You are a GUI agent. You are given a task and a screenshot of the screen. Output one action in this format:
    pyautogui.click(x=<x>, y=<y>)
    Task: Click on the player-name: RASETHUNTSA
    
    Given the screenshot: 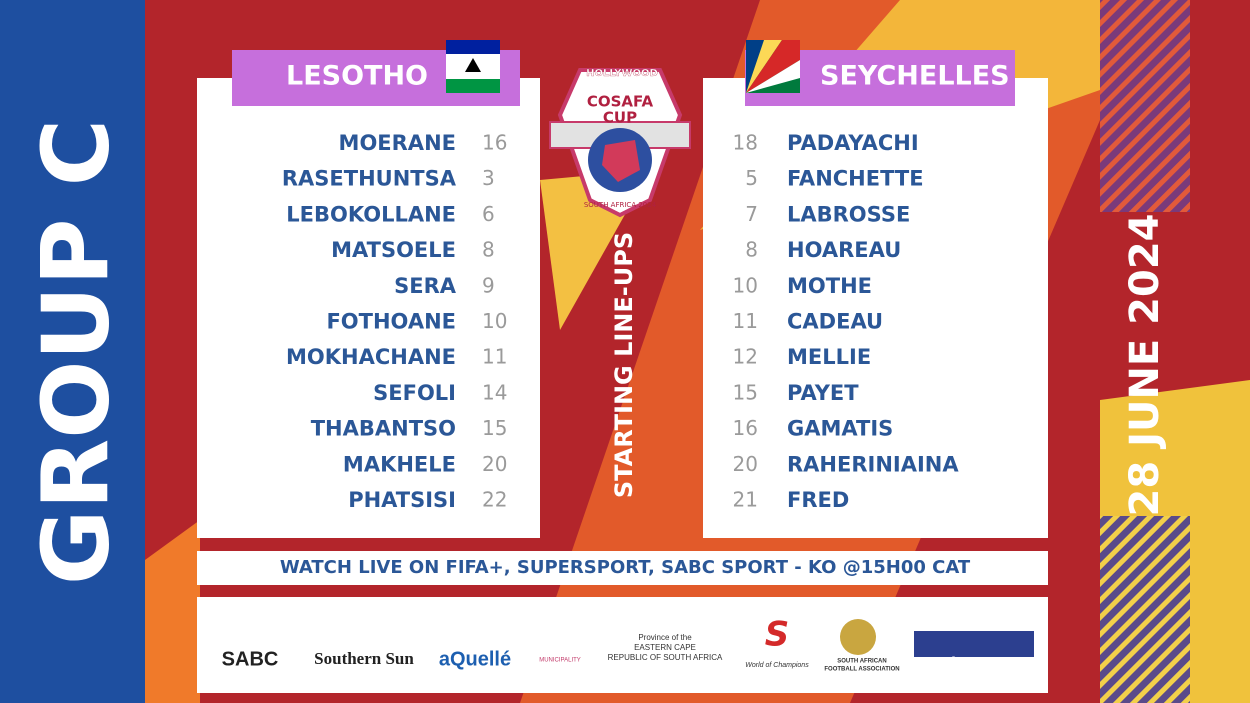 What is the action you would take?
    pyautogui.click(x=369, y=179)
    